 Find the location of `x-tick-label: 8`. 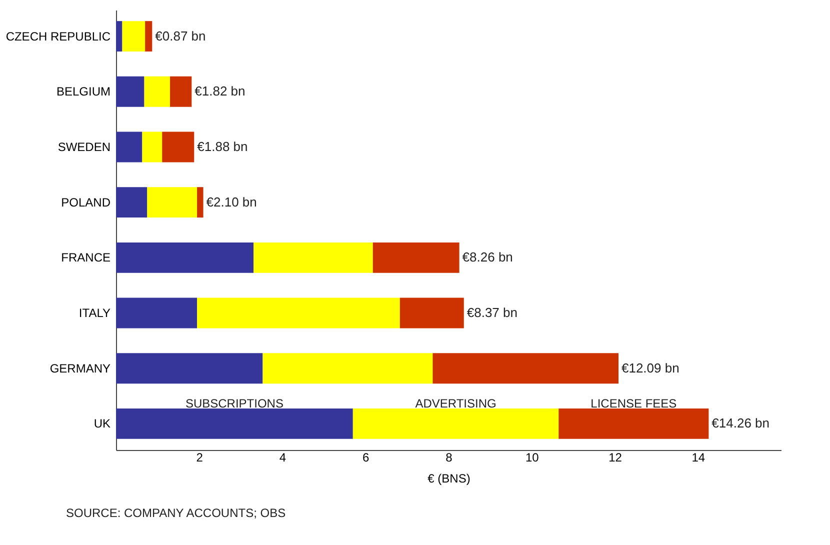

x-tick-label: 8 is located at coordinates (449, 457).